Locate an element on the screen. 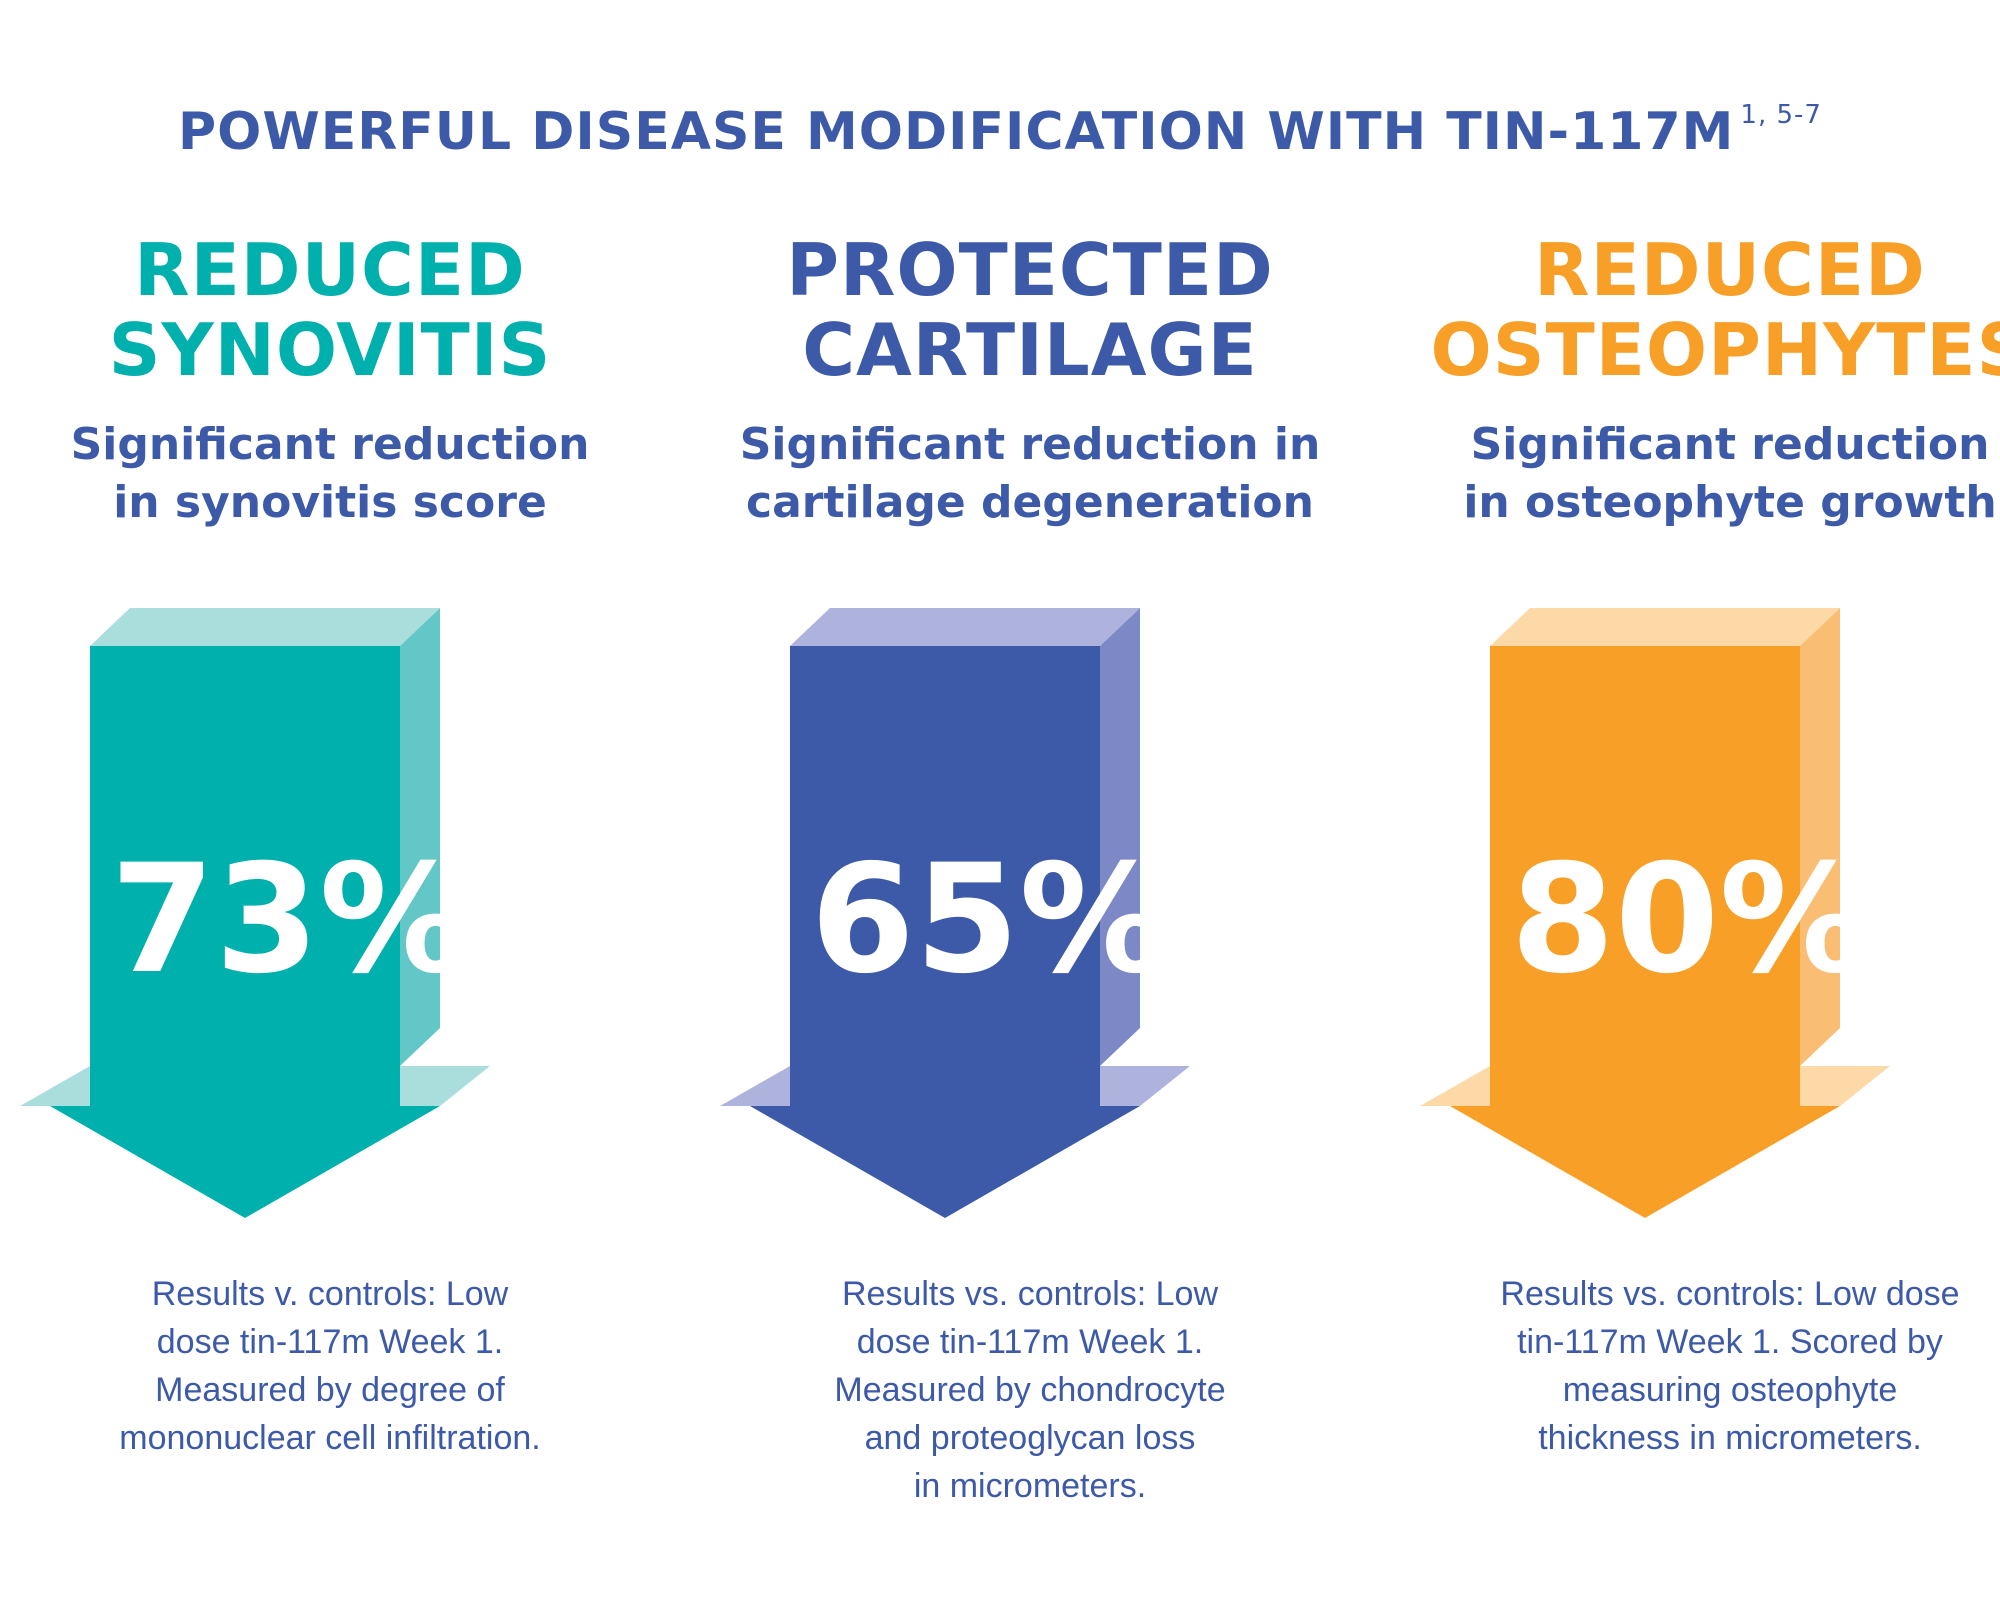  stat-title: REDUCED SYNOVITIS is located at coordinates (330, 310).